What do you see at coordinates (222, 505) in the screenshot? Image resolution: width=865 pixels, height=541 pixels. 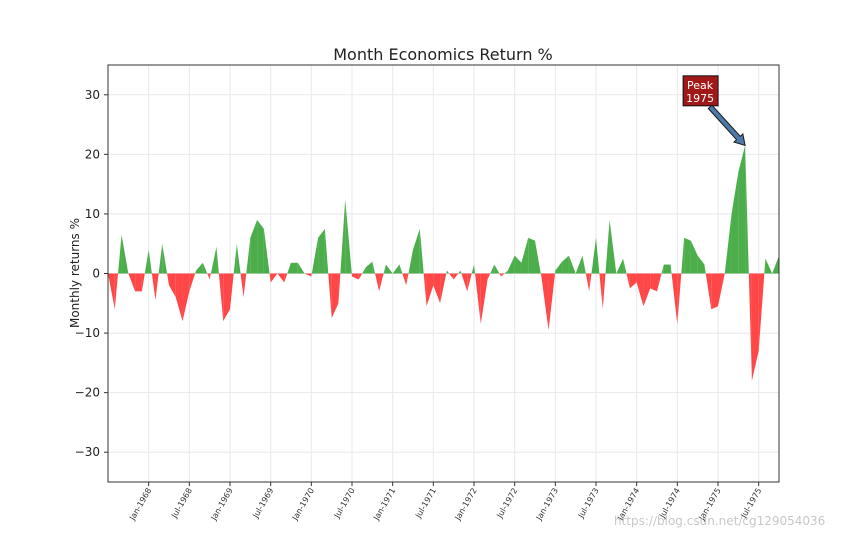 I see `x-tick-label: Jan-1969` at bounding box center [222, 505].